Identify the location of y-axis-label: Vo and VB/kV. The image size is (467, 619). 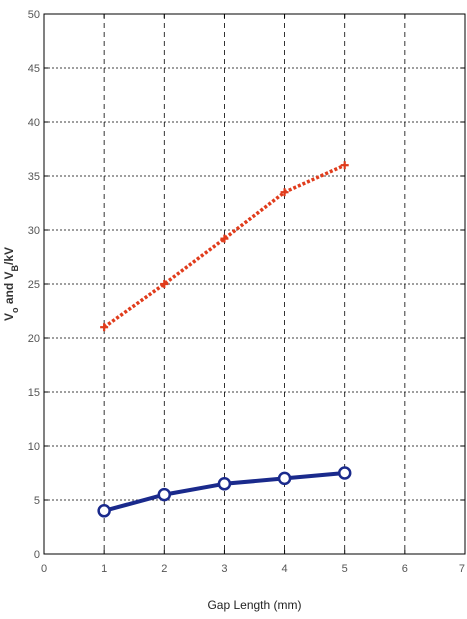
(11, 284).